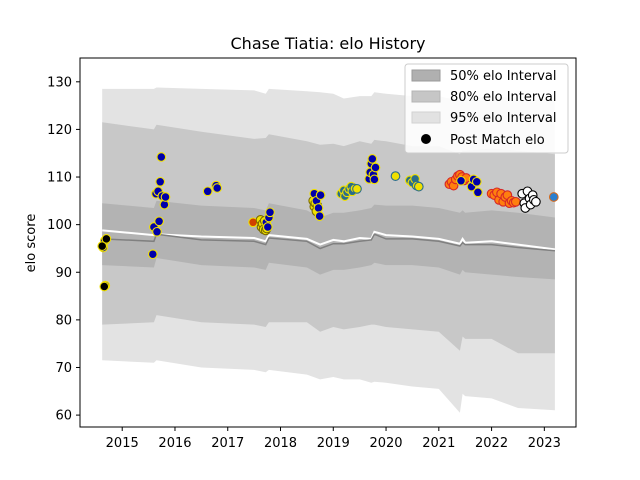 This screenshot has height=480, width=640. What do you see at coordinates (63, 368) in the screenshot?
I see `y-tick-label: 70` at bounding box center [63, 368].